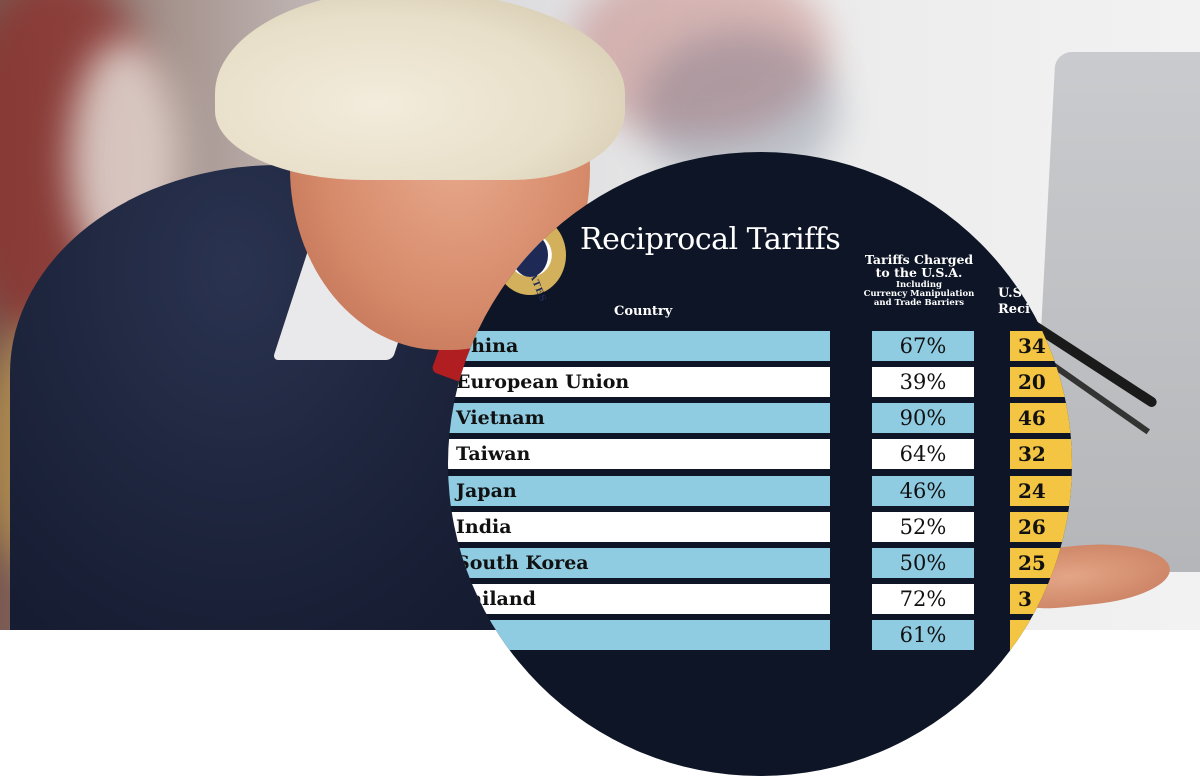 The image size is (1200, 776). I want to click on header-charged-sub1: Including, so click(919, 285).